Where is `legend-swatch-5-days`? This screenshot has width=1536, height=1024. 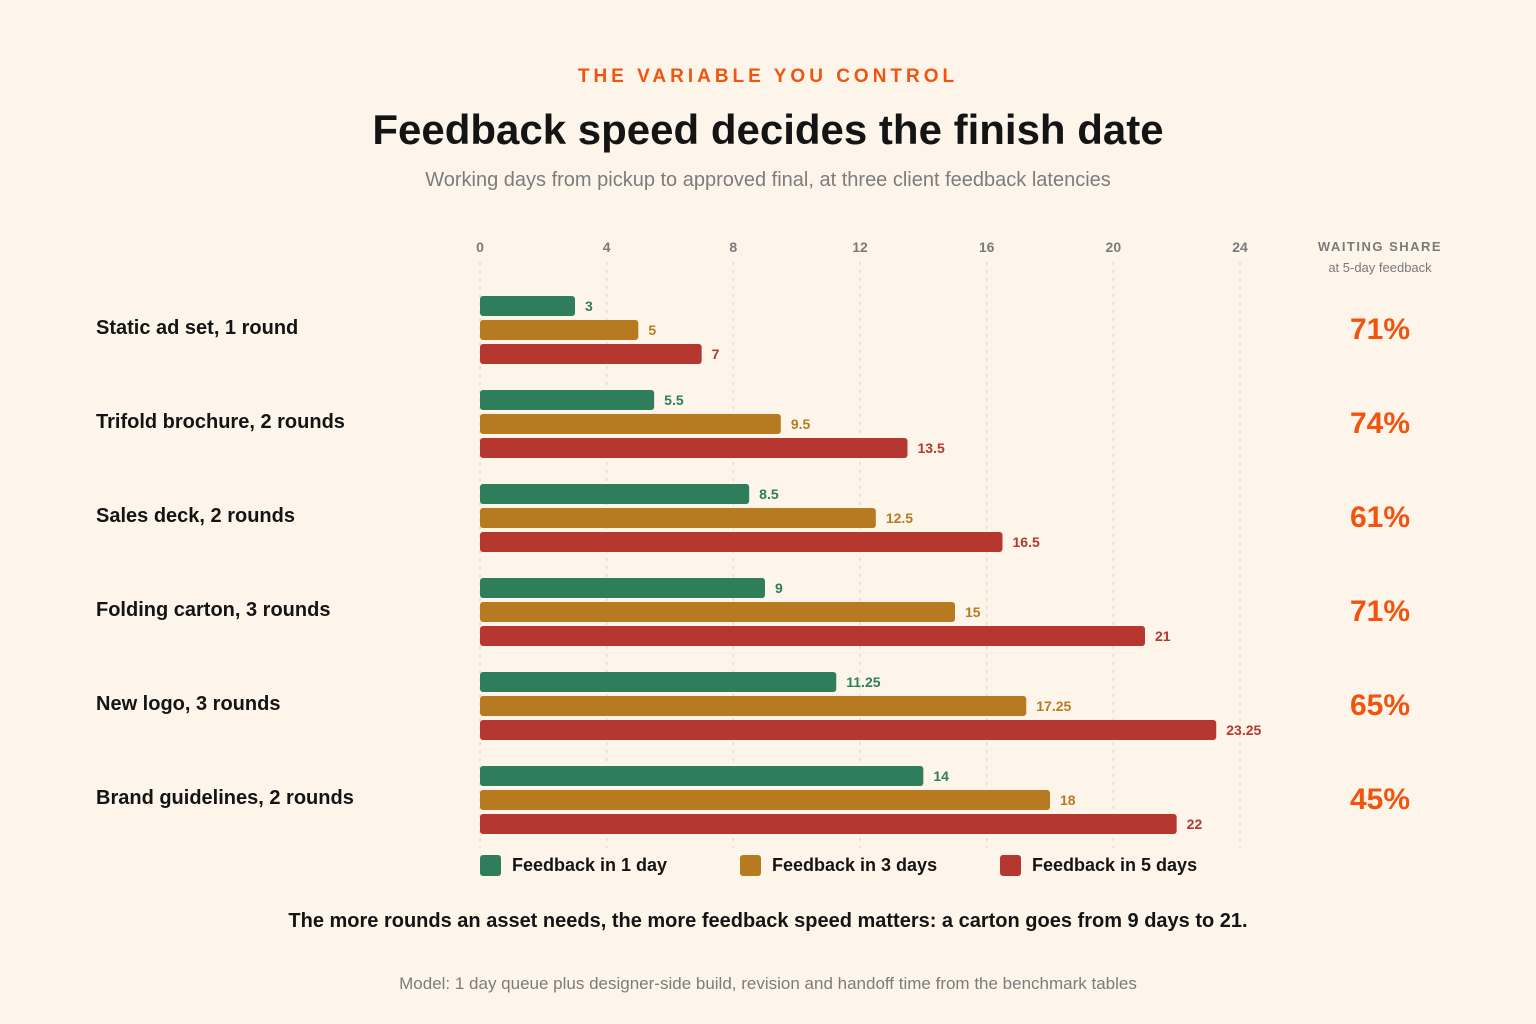
legend-swatch-5-days is located at coordinates (1010, 865).